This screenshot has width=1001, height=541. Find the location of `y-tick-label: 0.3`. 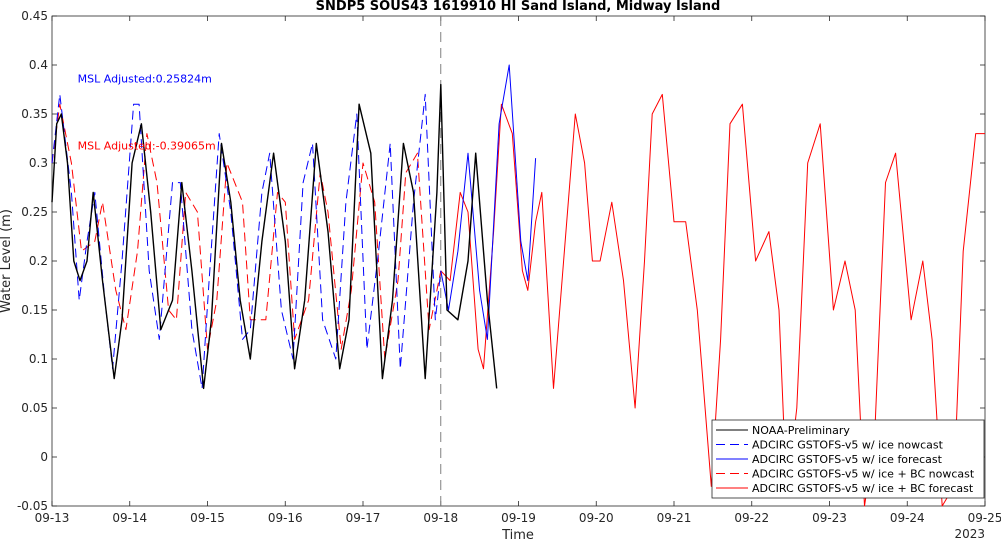

y-tick-label: 0.3 is located at coordinates (38, 163).